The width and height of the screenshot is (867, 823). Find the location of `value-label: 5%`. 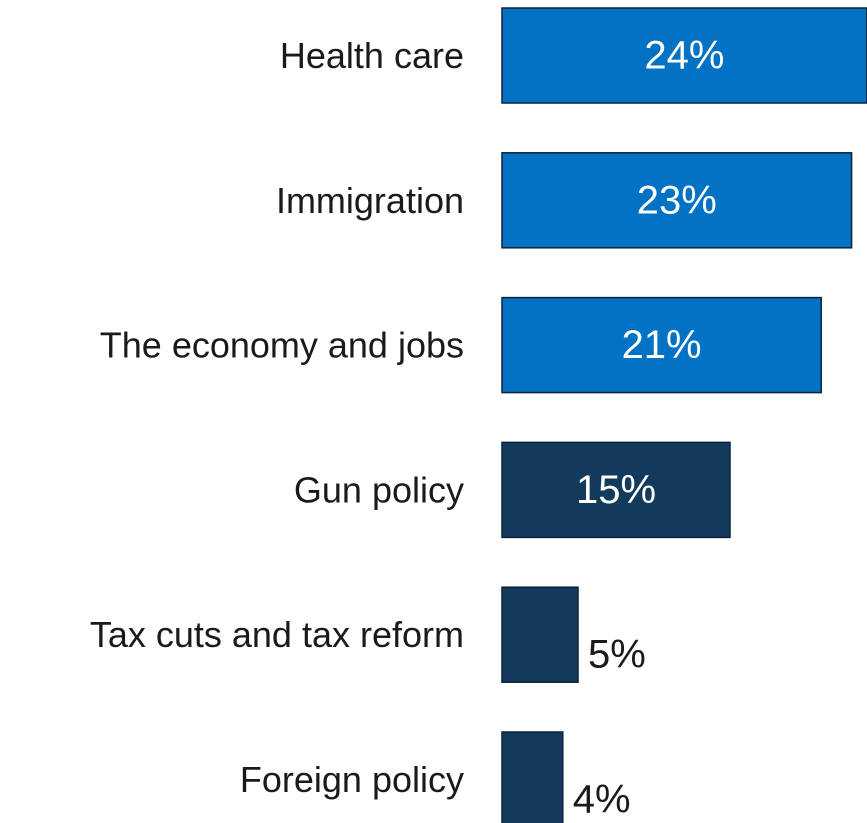

value-label: 5% is located at coordinates (617, 655).